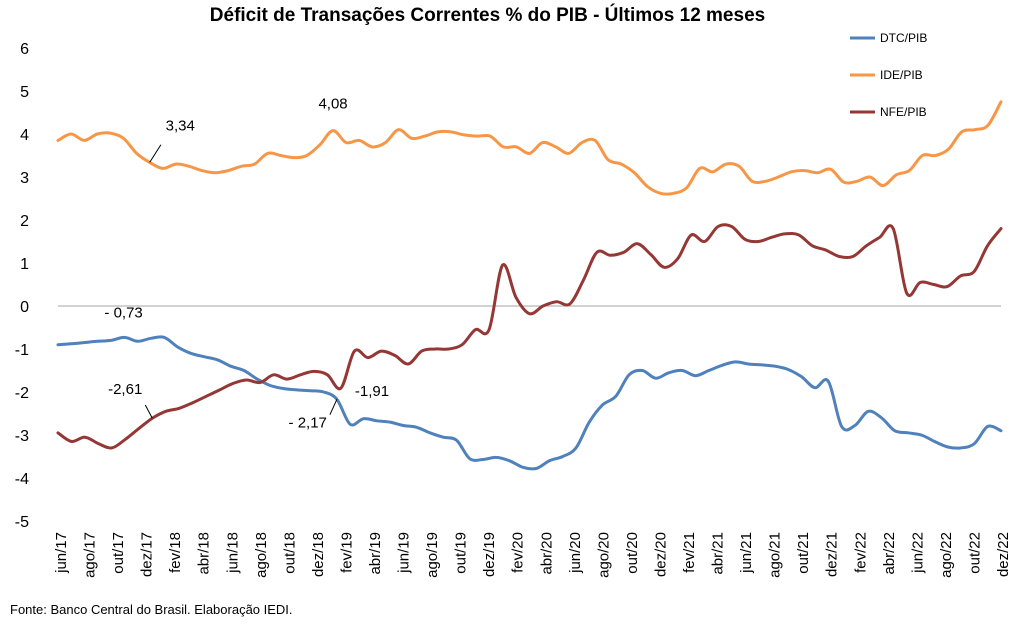 The height and width of the screenshot is (631, 1013). Describe the element at coordinates (746, 553) in the screenshot. I see `x-tick-label: jun/21` at that location.